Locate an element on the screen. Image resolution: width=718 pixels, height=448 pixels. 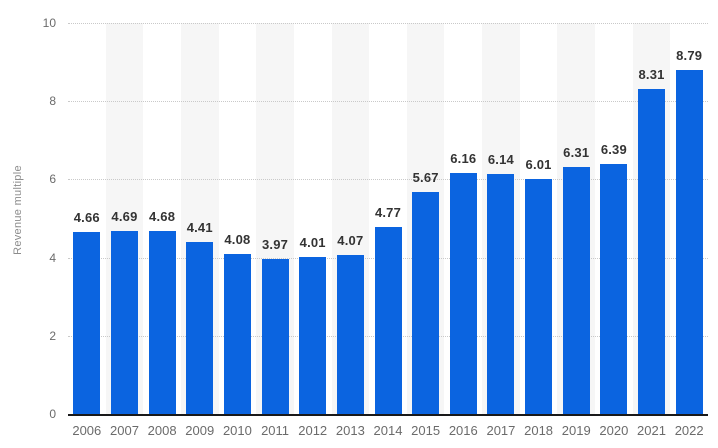
x-axis-tick-label: 2018 is located at coordinates (539, 430).